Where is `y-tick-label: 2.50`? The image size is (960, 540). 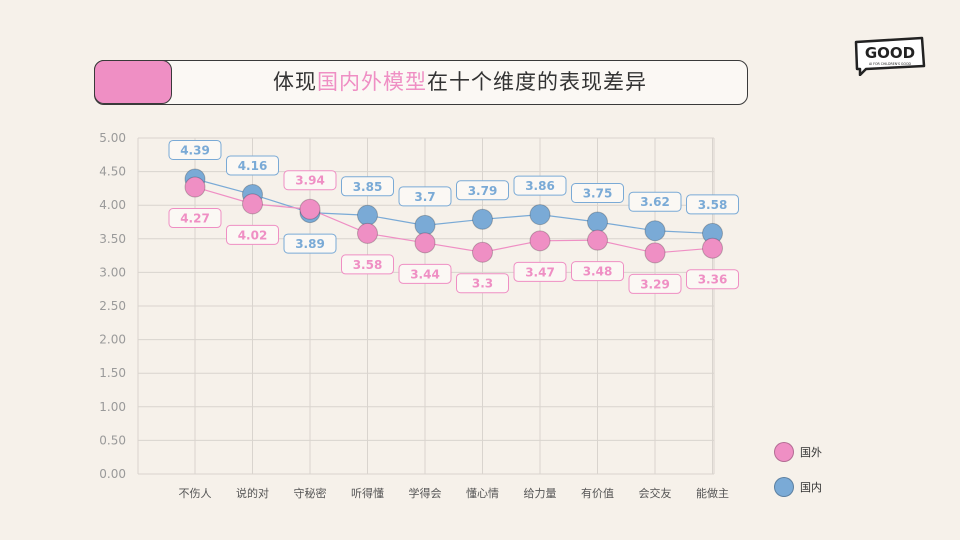 y-tick-label: 2.50 is located at coordinates (112, 306).